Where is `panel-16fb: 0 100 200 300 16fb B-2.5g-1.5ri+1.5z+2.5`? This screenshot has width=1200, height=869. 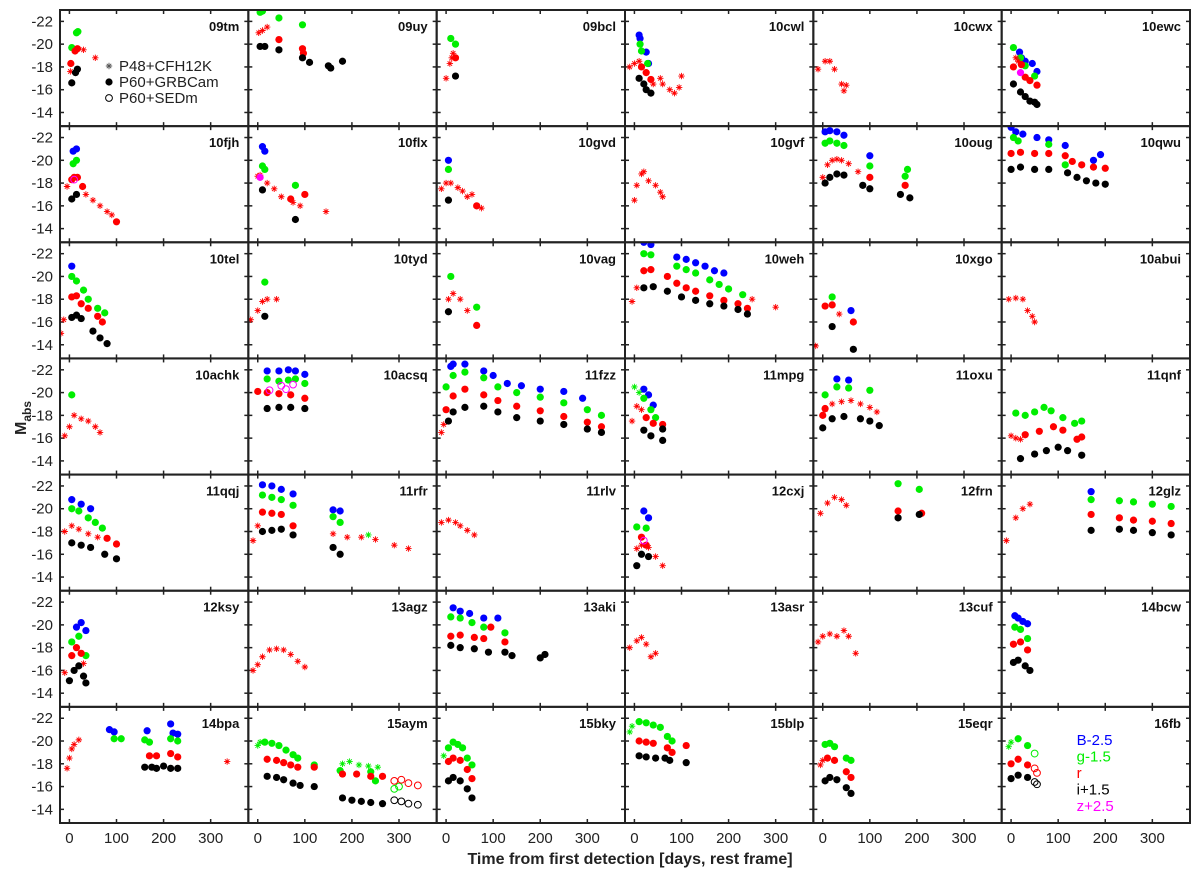 panel-16fb: 0 100 200 300 16fb B-2.5g-1.5ri+1.5z+2.5 is located at coordinates (1096, 776).